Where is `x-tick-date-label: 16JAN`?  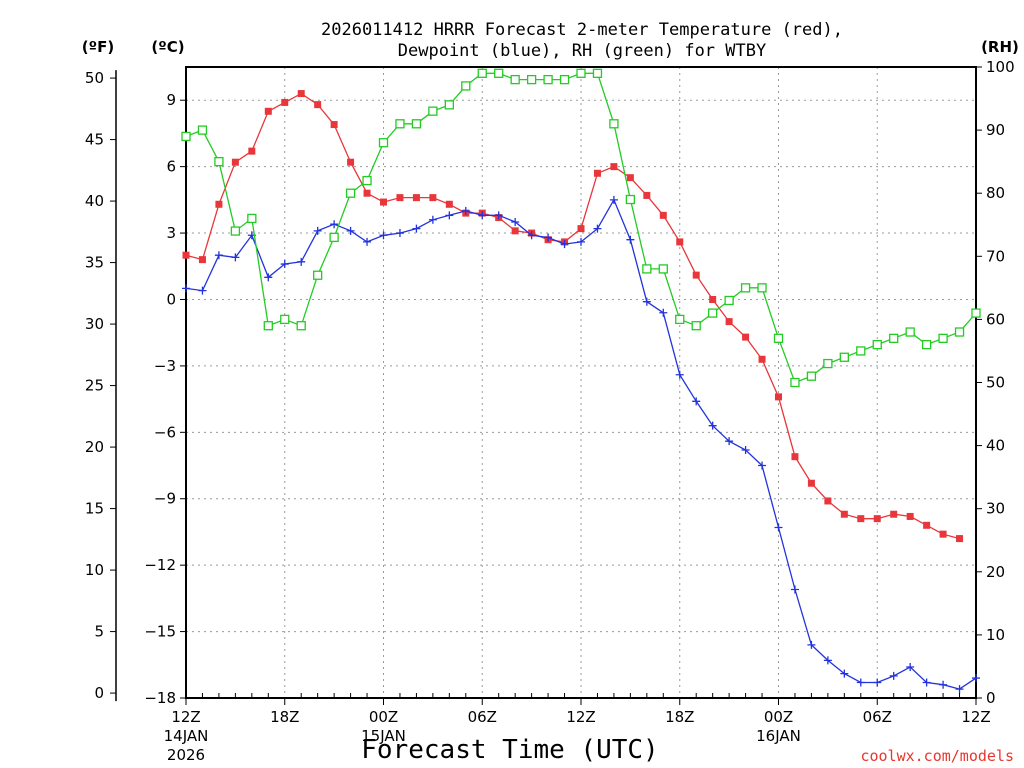 x-tick-date-label: 16JAN is located at coordinates (778, 736).